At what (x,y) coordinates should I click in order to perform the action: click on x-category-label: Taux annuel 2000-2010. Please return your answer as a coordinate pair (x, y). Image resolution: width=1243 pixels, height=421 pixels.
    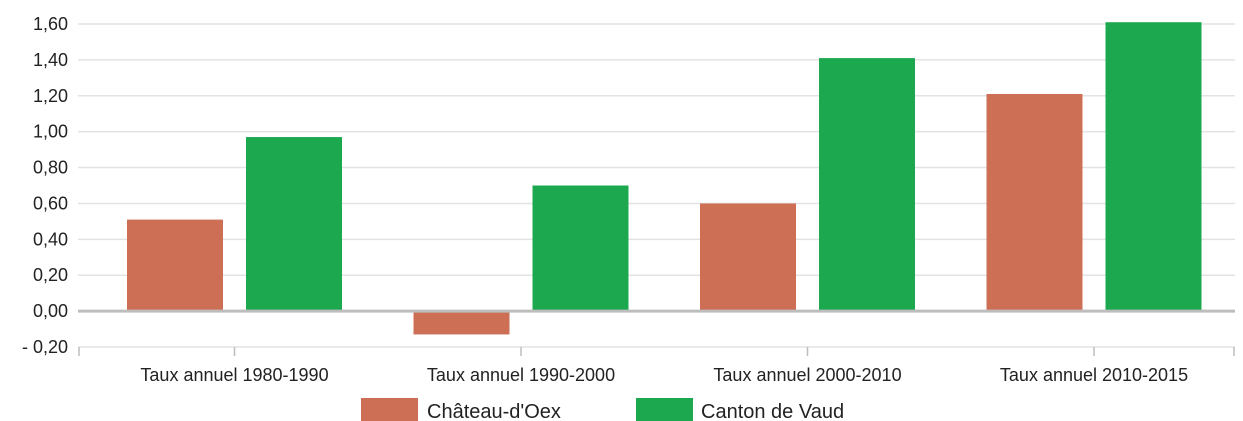
    Looking at the image, I should click on (807, 375).